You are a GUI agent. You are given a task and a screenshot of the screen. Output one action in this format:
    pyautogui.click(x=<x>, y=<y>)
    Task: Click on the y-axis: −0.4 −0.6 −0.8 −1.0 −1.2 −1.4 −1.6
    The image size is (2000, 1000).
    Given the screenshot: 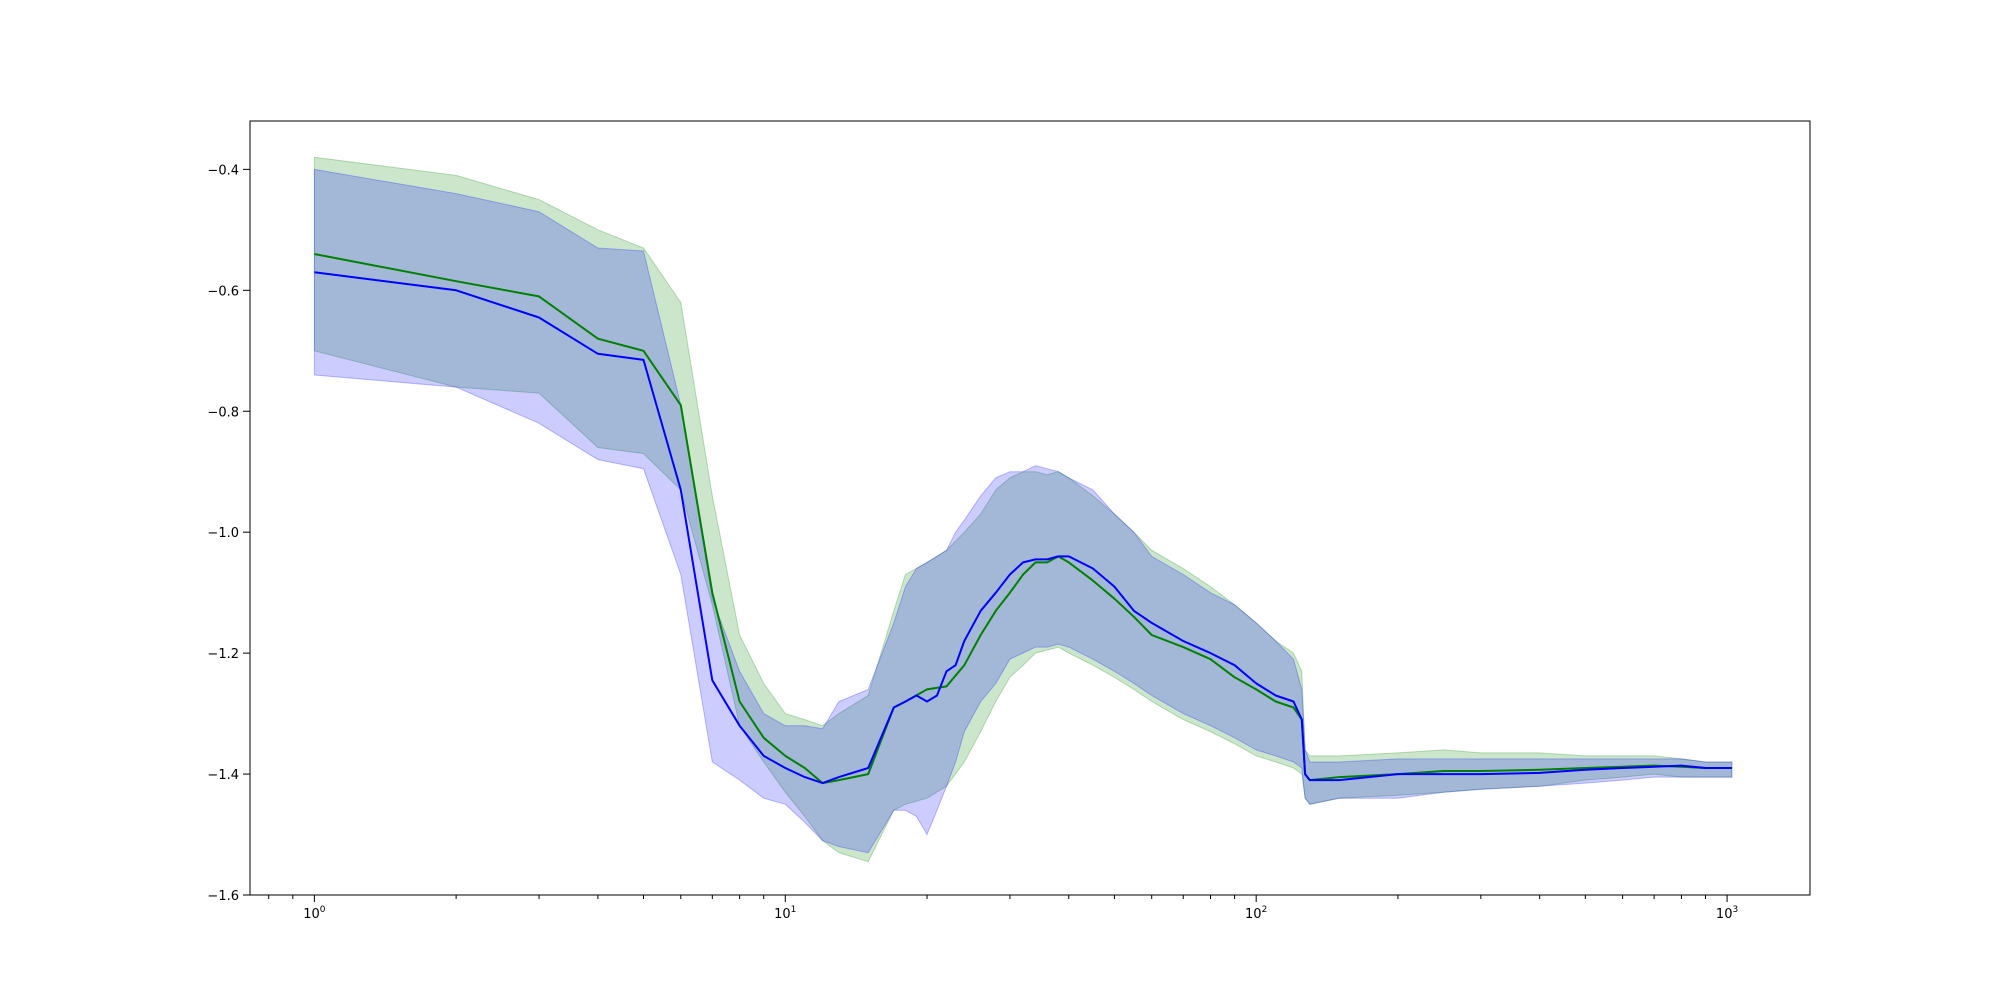 What is the action you would take?
    pyautogui.click(x=228, y=533)
    